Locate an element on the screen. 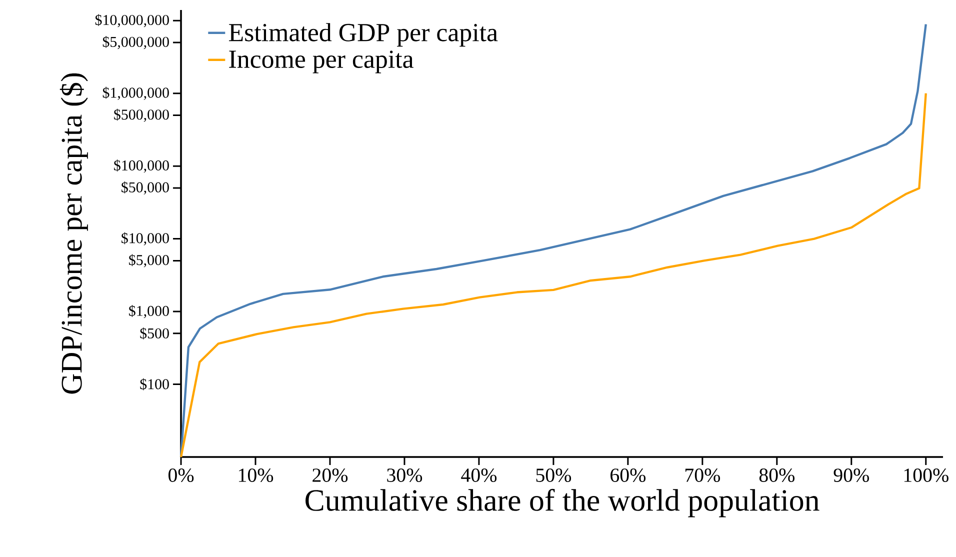 The width and height of the screenshot is (956, 557). y-tick-label: $500 is located at coordinates (154, 333).